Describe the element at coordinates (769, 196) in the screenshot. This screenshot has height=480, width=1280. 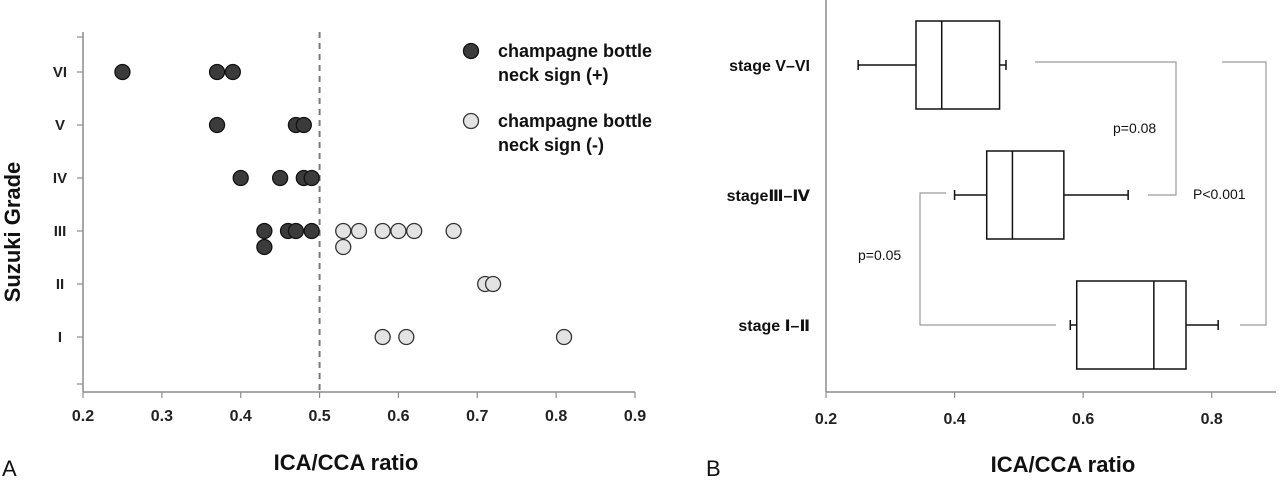
I see `panel-b-group-label: stageⅢ–Ⅳ` at that location.